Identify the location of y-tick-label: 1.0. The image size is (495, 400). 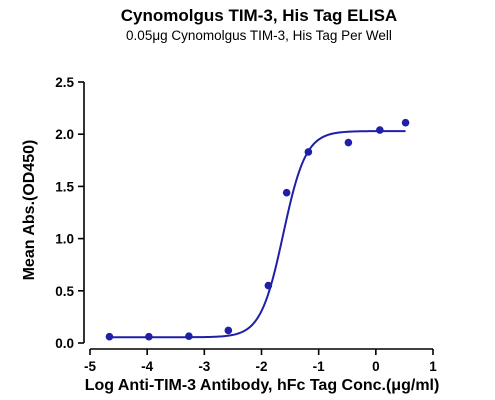
(64, 239).